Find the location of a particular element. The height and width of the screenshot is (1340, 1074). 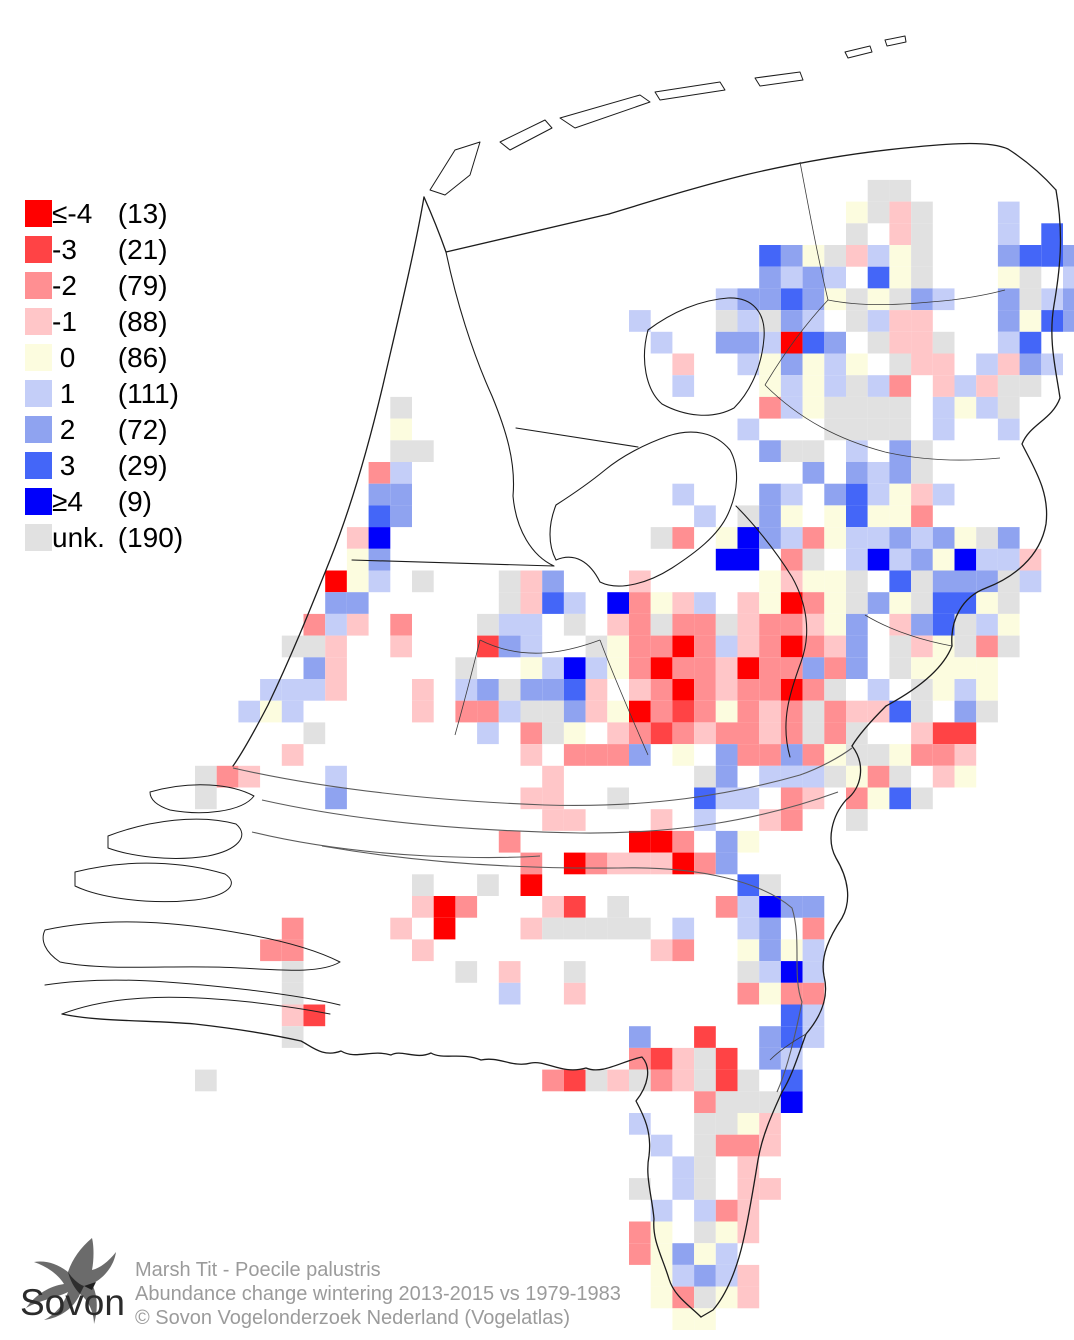

legend-label: -1 (88) is located at coordinates (110, 321).